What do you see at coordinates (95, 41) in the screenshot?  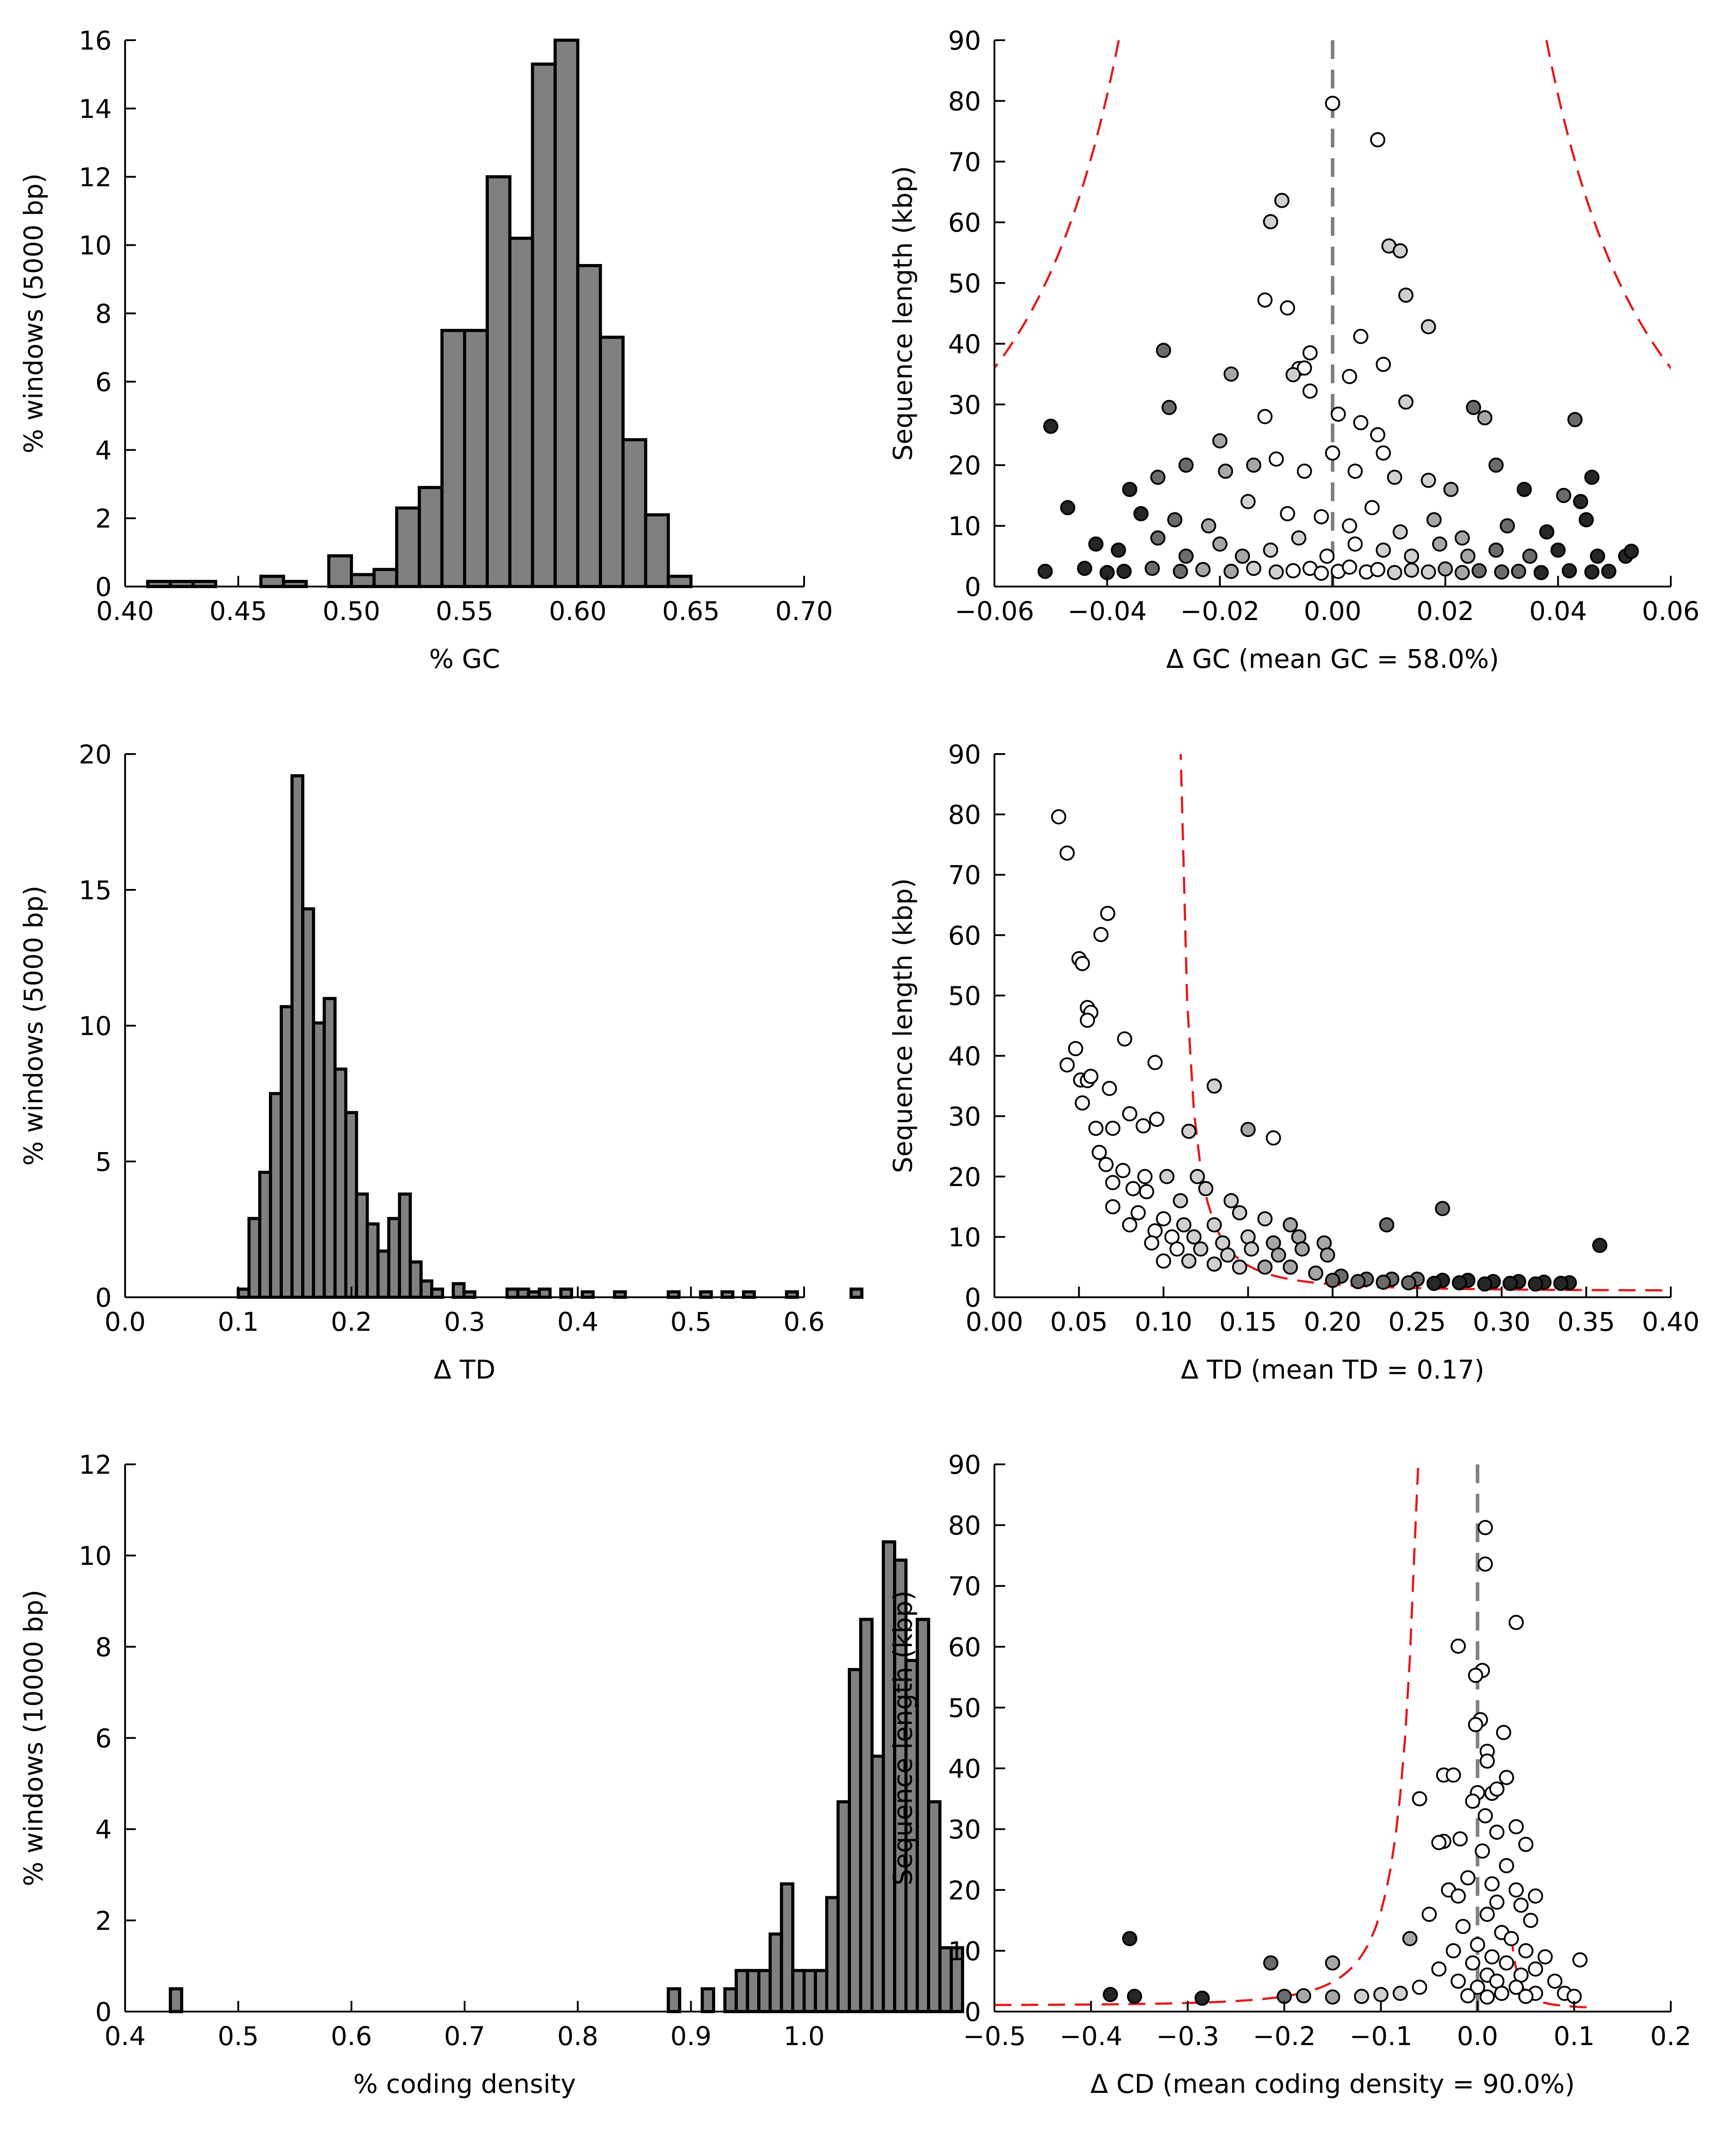 I see `y-tick-label: 16` at bounding box center [95, 41].